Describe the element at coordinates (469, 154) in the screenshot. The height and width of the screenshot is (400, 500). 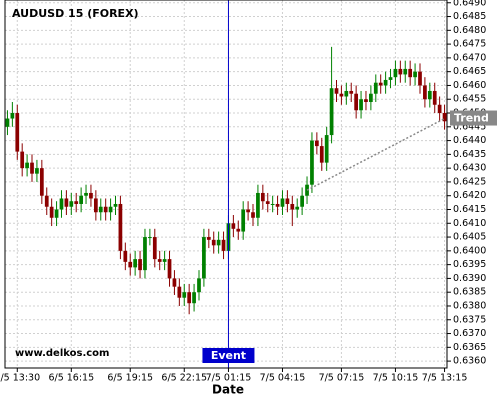
I see `y-tick-label: 0.6435` at that location.